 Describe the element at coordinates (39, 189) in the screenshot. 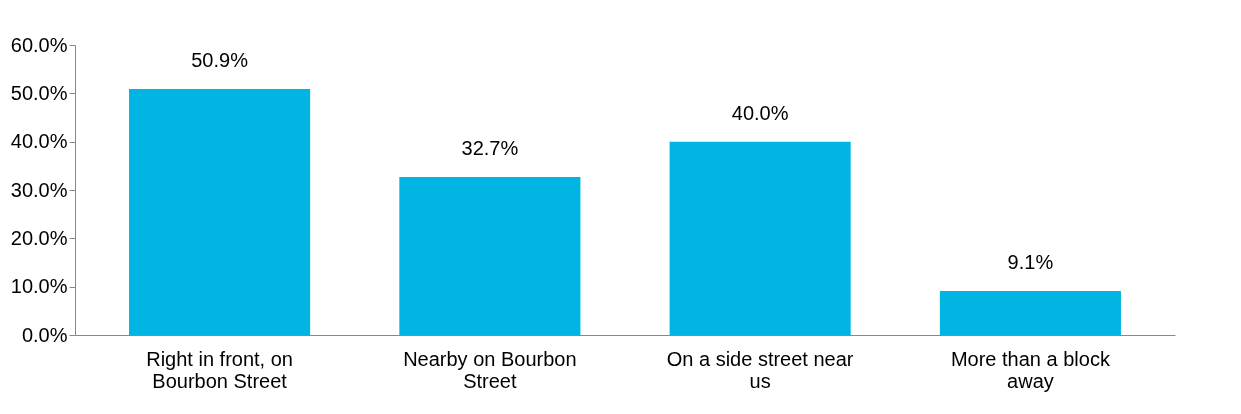

I see `y-tick-label: 30.0%` at that location.